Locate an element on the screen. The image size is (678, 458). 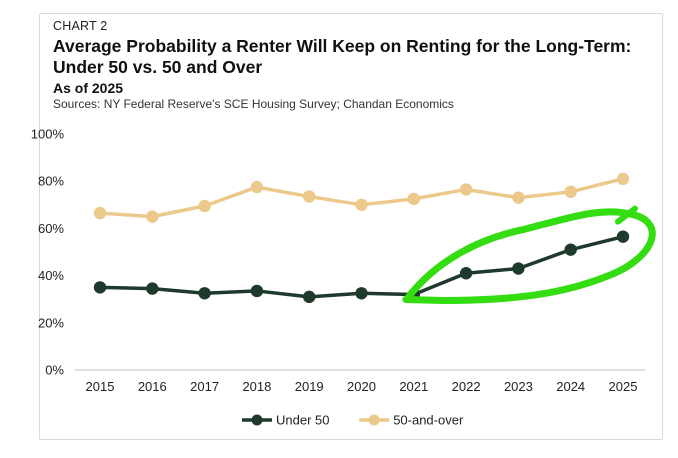
chart-subtitle: As of 2025 is located at coordinates (88, 88).